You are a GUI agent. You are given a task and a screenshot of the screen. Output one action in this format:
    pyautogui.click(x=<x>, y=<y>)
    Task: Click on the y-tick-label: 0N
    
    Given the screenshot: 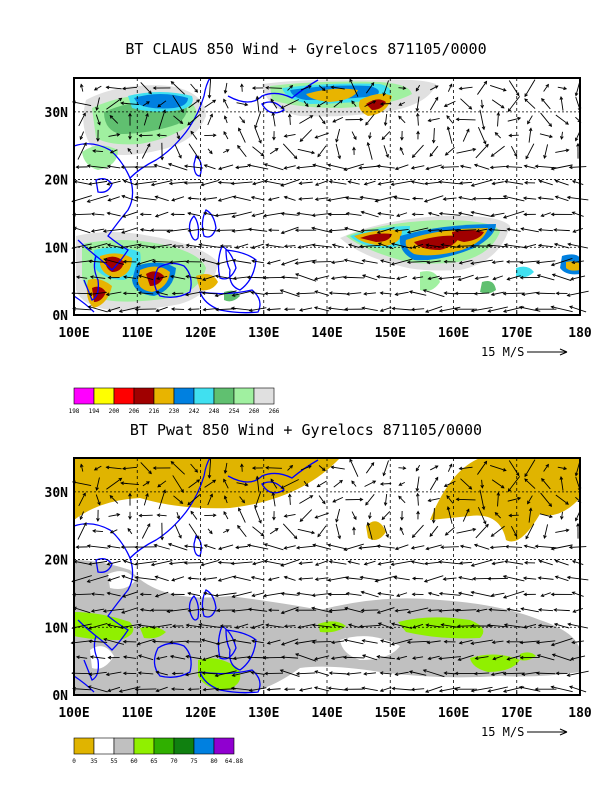 What is the action you would take?
    pyautogui.click(x=60, y=696)
    